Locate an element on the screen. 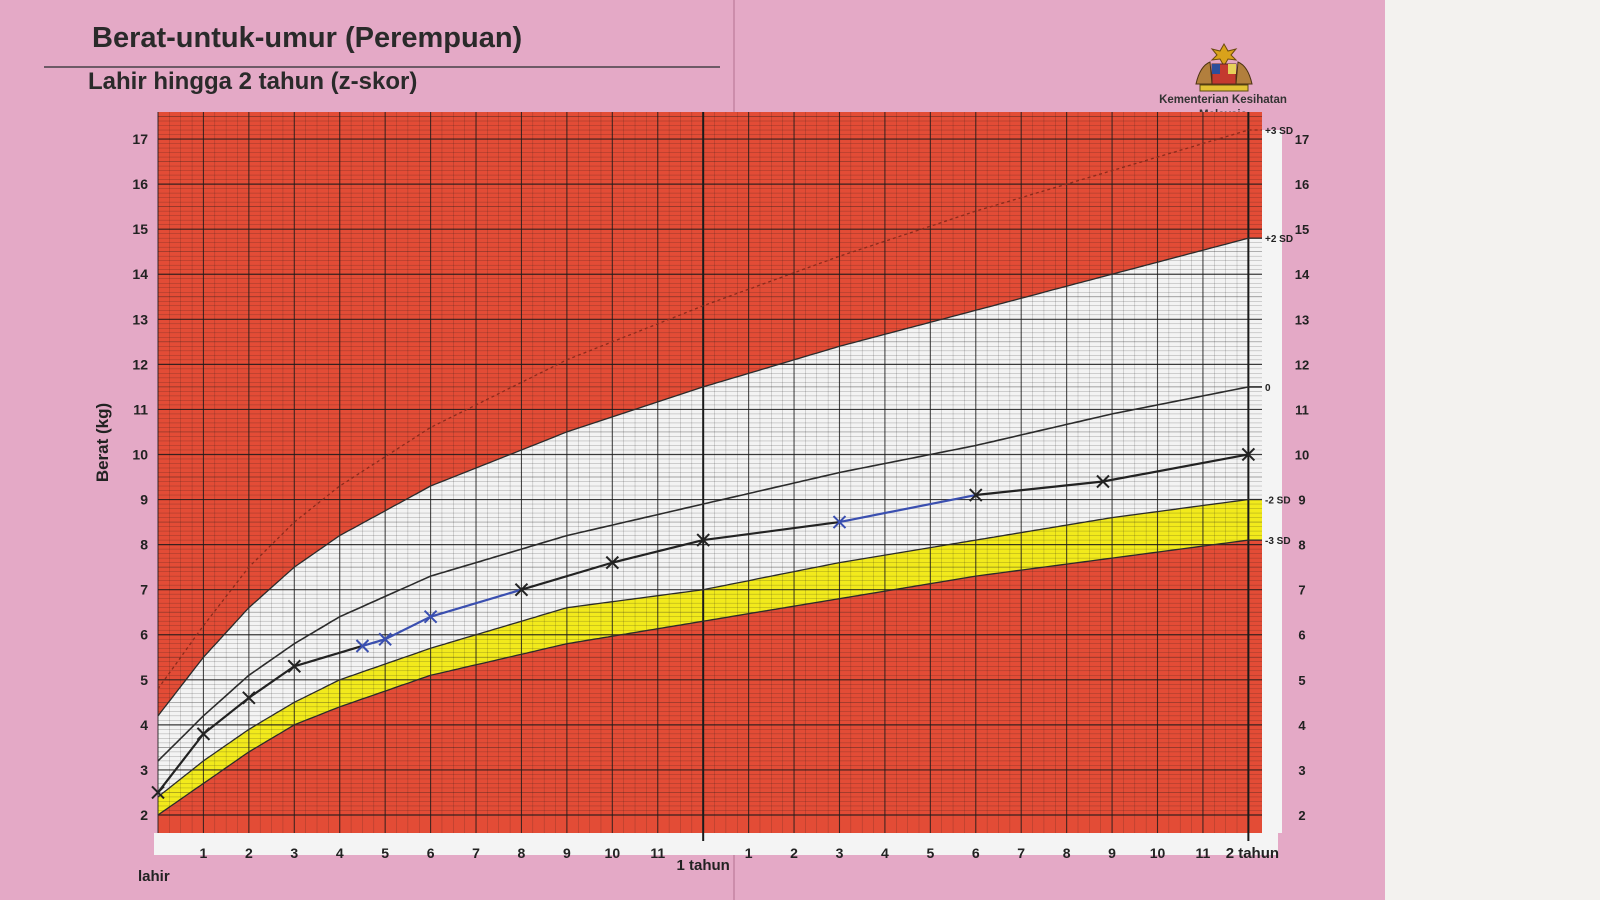 The image size is (1600, 900). sd-curve-label: +3 SD is located at coordinates (1279, 131).